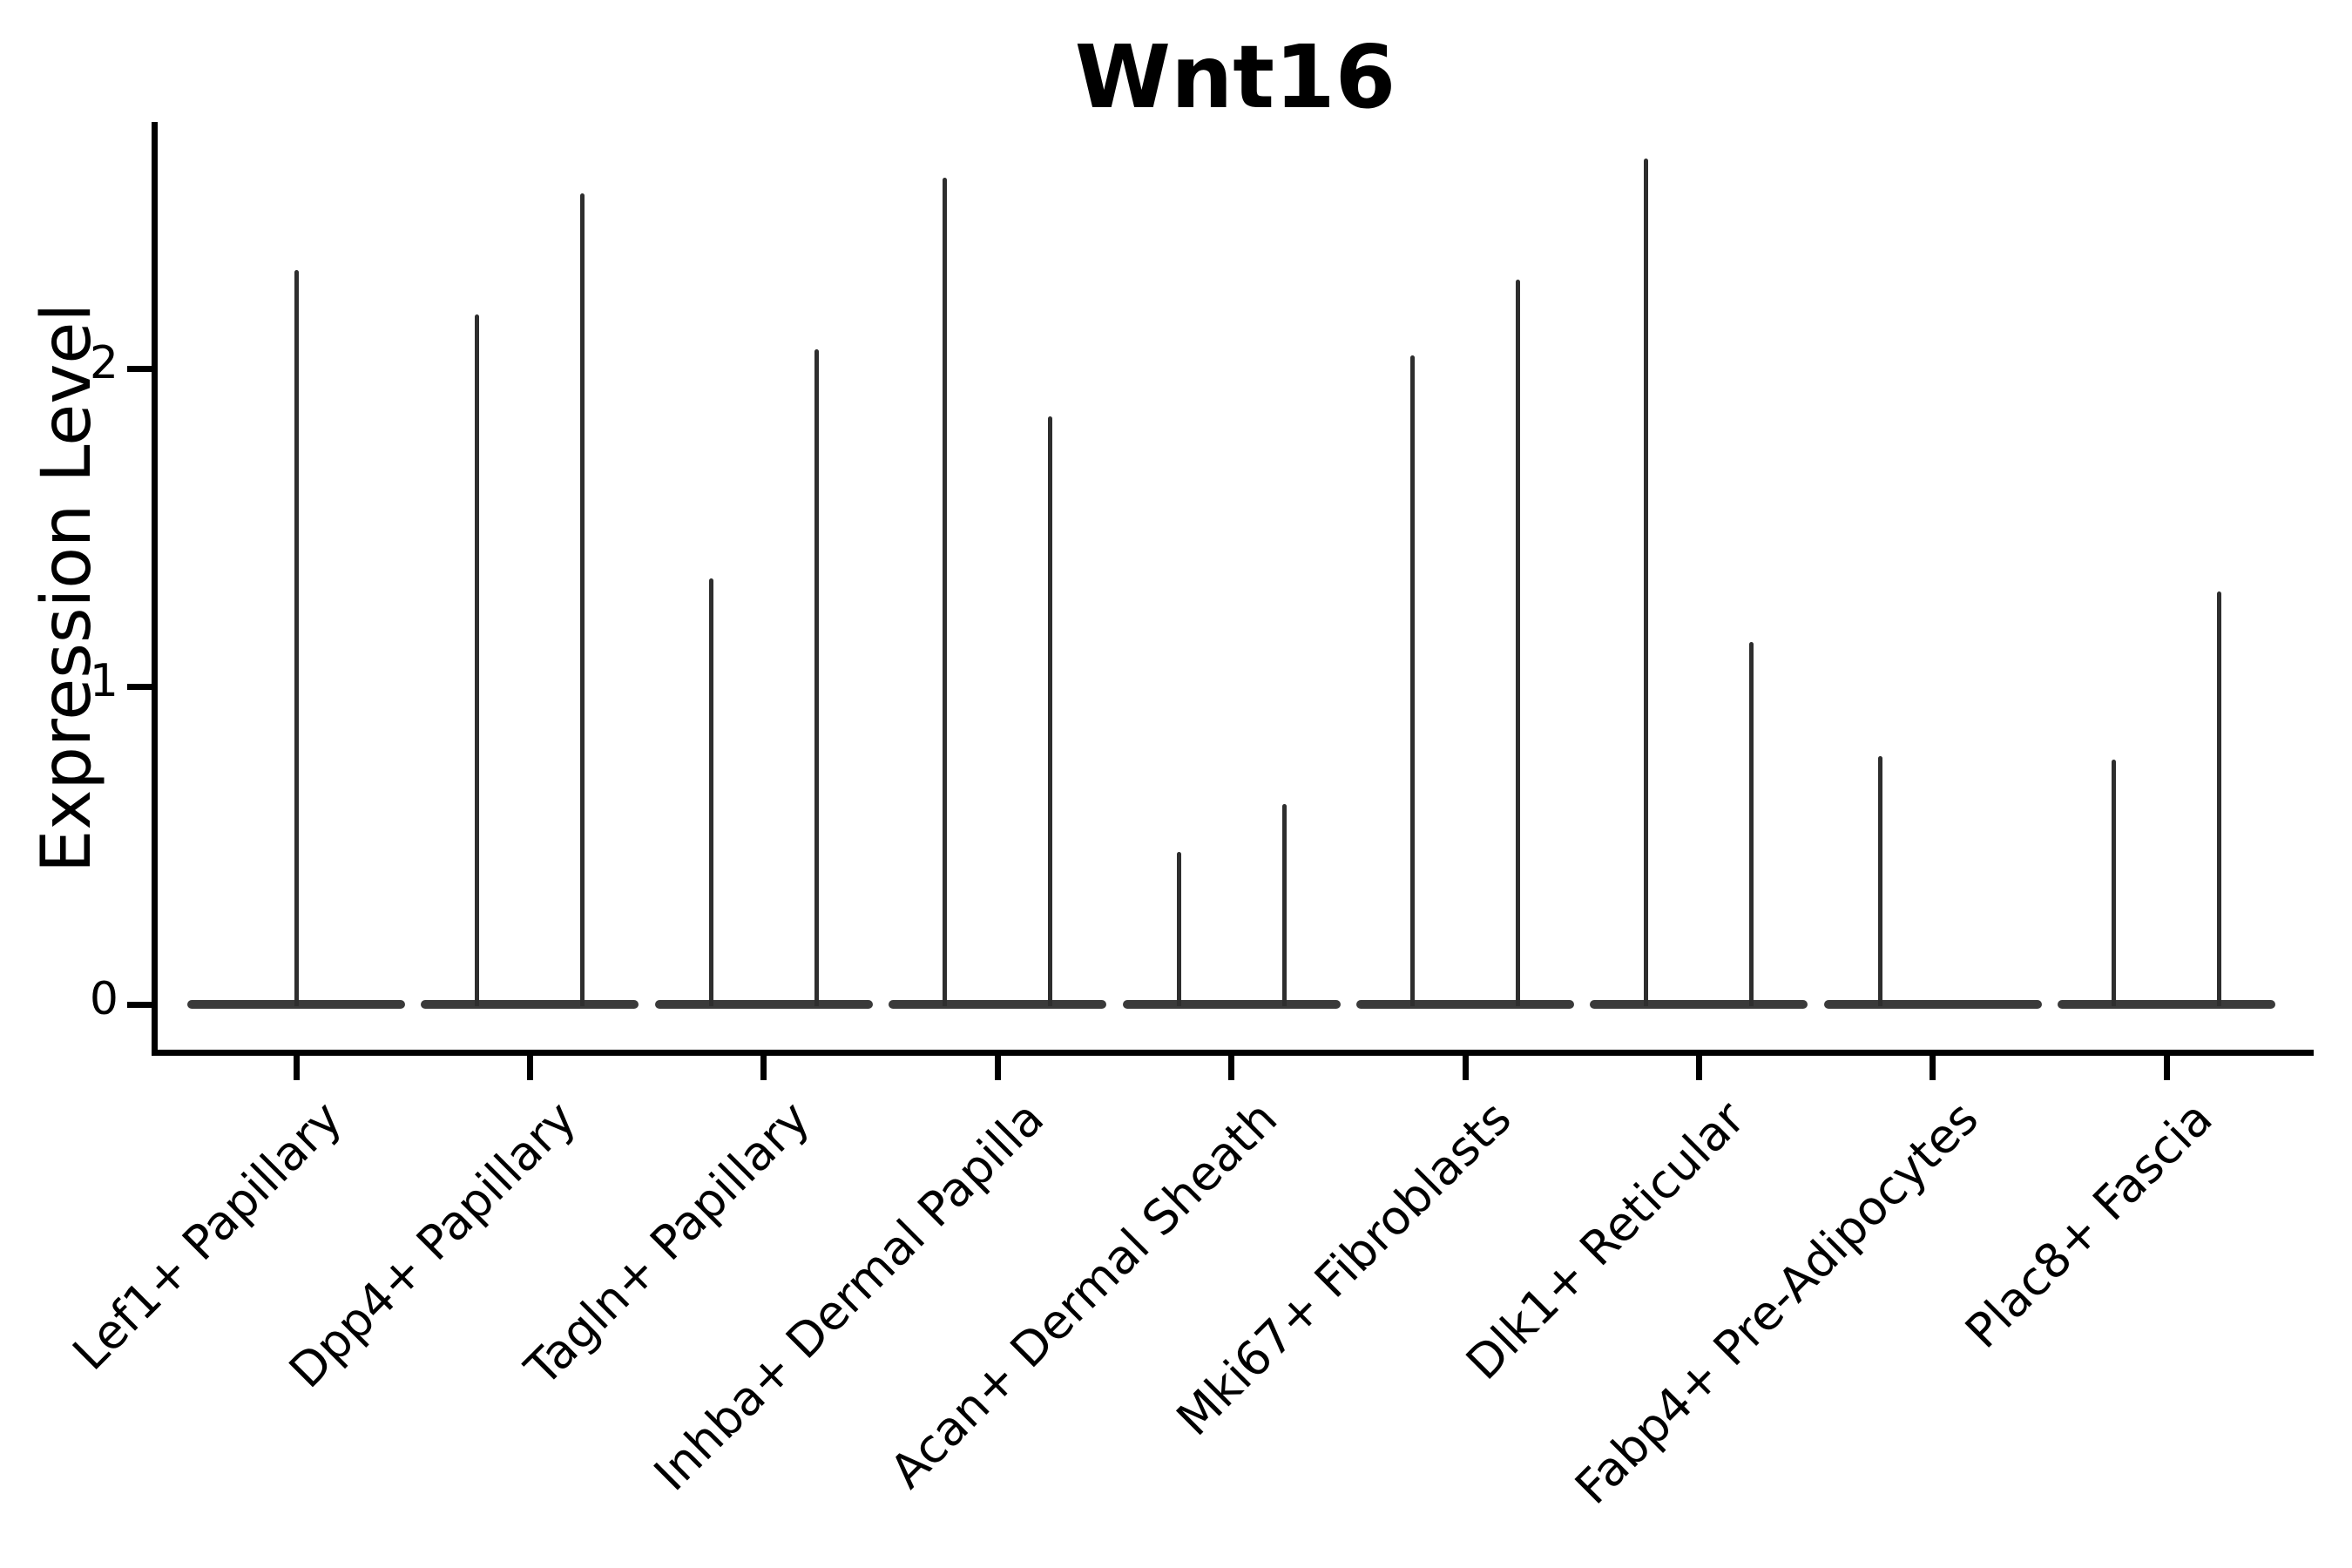 The height and width of the screenshot is (1568, 2352). What do you see at coordinates (103, 363) in the screenshot?
I see `y-tick-label: 2` at bounding box center [103, 363].